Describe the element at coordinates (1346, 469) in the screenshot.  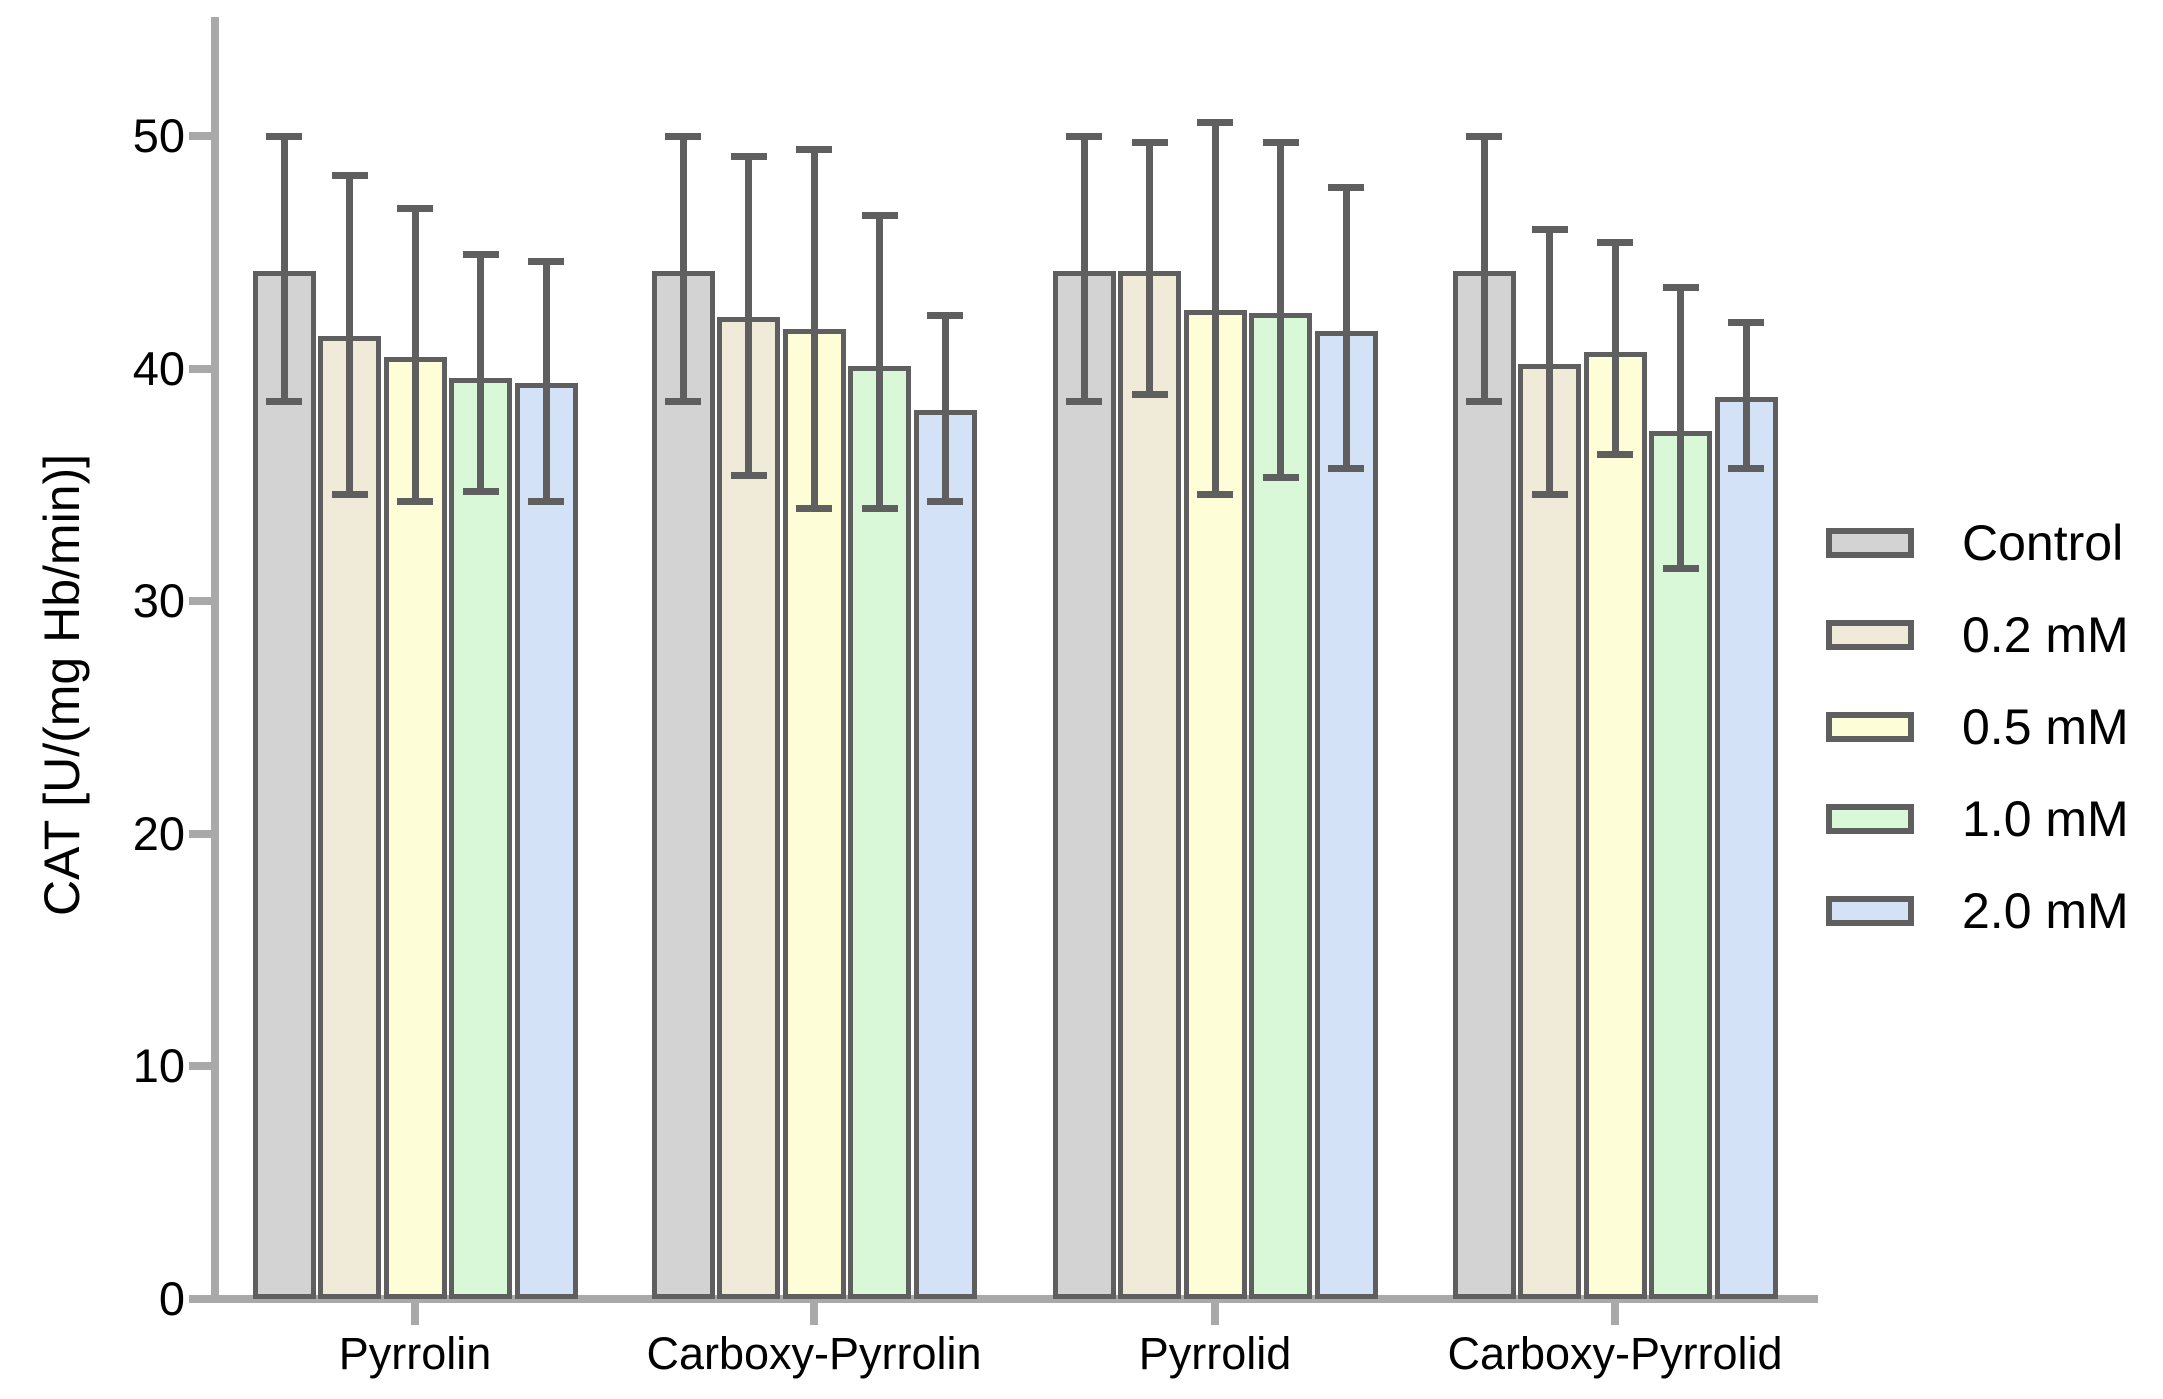
I see `error-bar-2-0-mm-pyrrolid-cap-bottom` at that location.